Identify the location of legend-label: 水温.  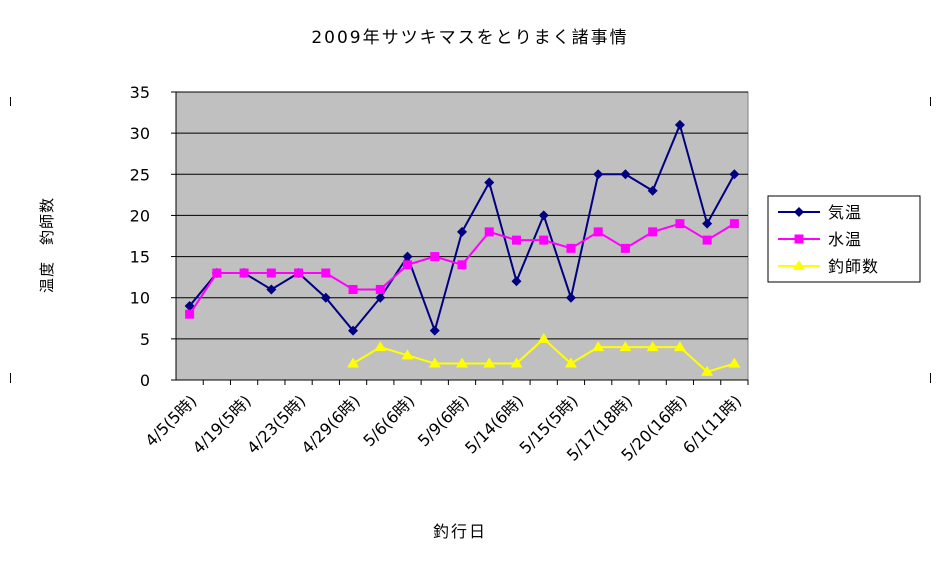
(845, 239).